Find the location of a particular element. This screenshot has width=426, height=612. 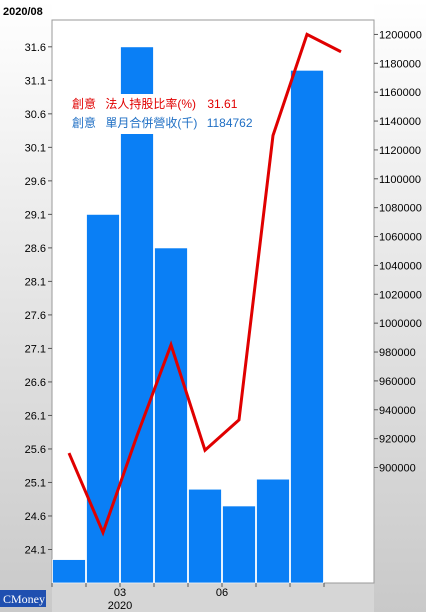

y-right-tick-label: 1160000 is located at coordinates (400, 93).